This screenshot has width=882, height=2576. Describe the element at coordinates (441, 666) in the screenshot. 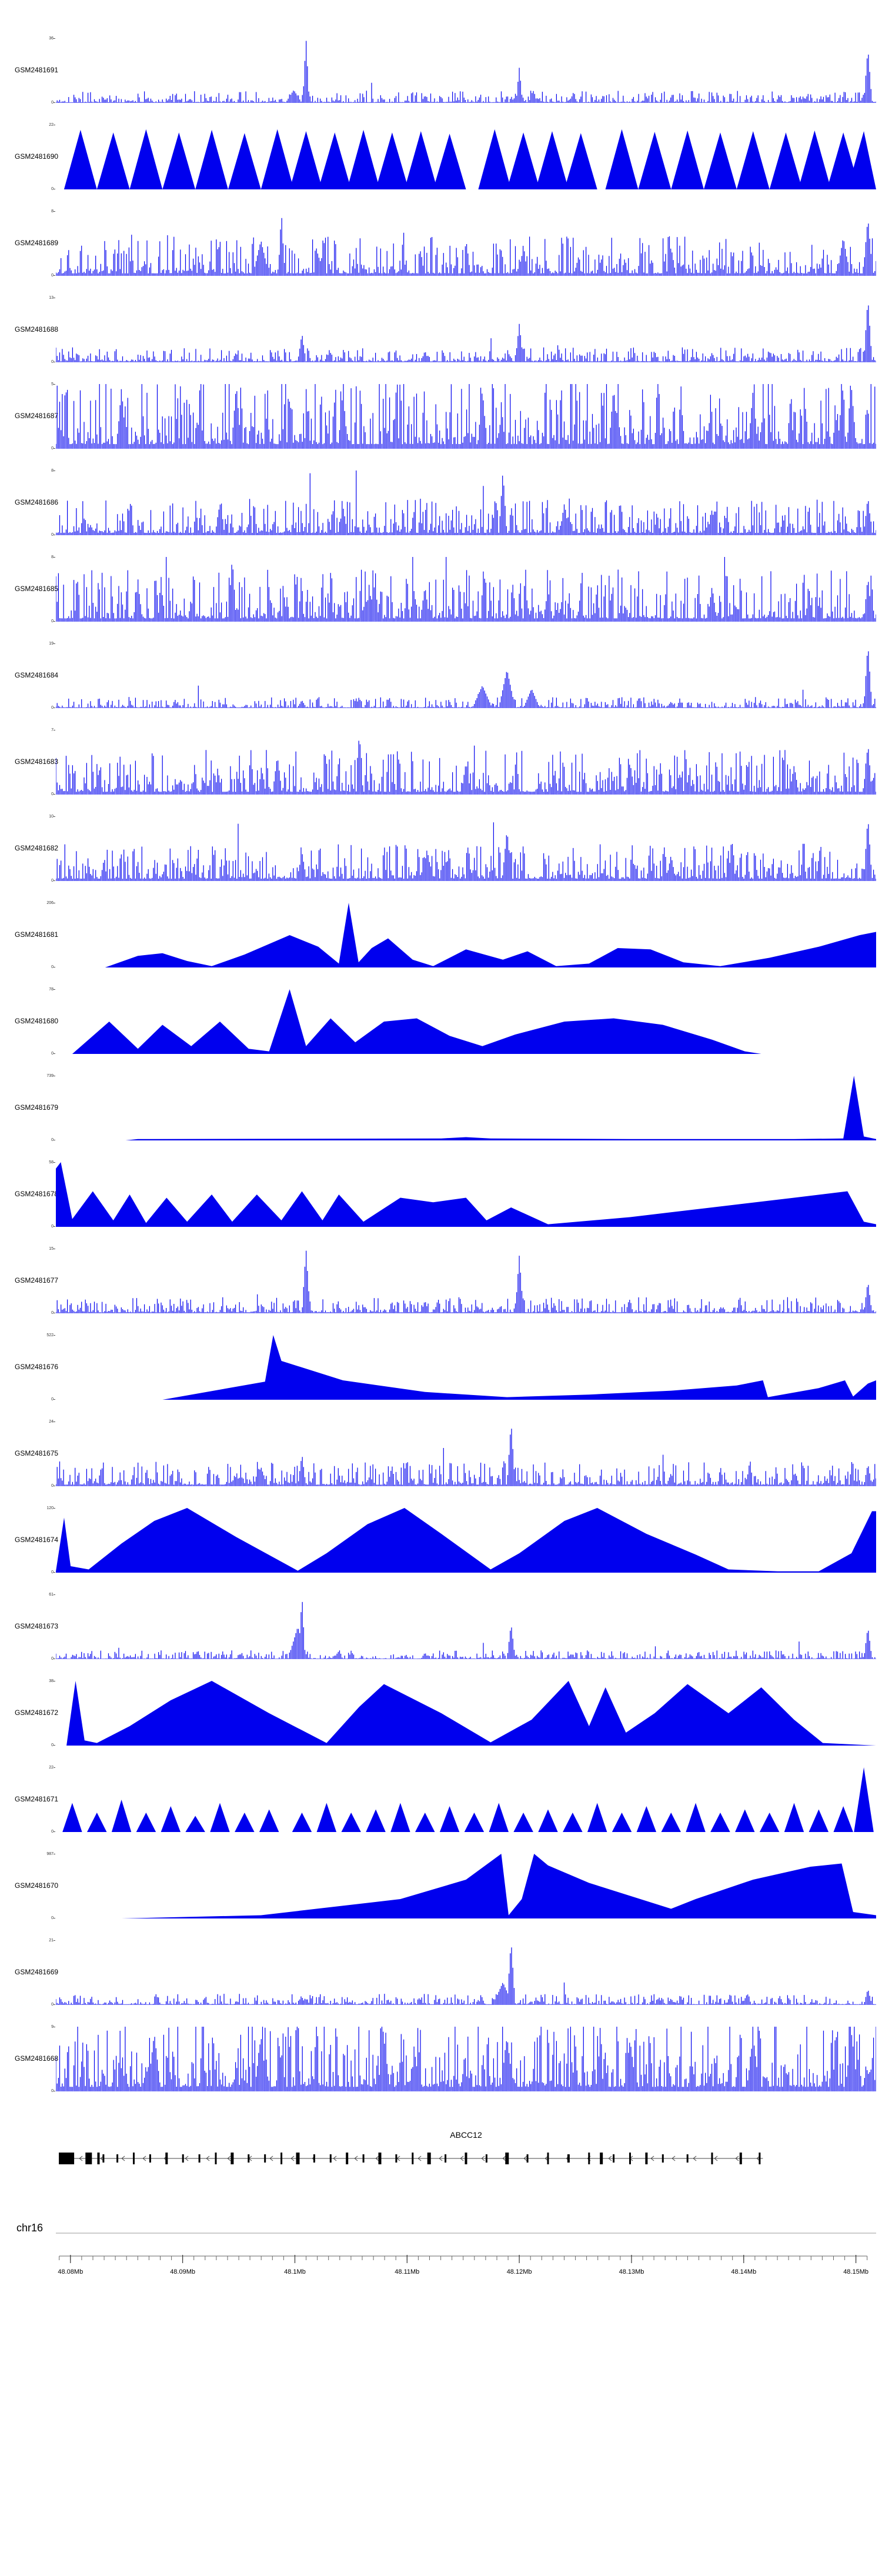

I see `signal-track-row: GSM2481684 19 0` at that location.